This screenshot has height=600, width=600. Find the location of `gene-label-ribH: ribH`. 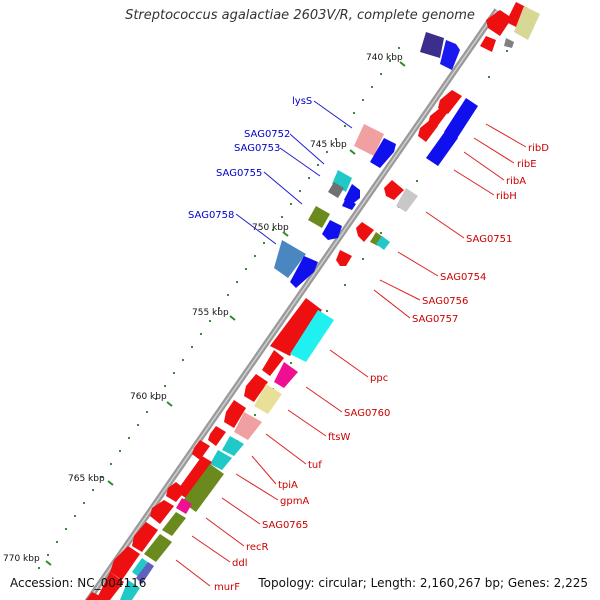

gene-label-ribH: ribH is located at coordinates (506, 196).